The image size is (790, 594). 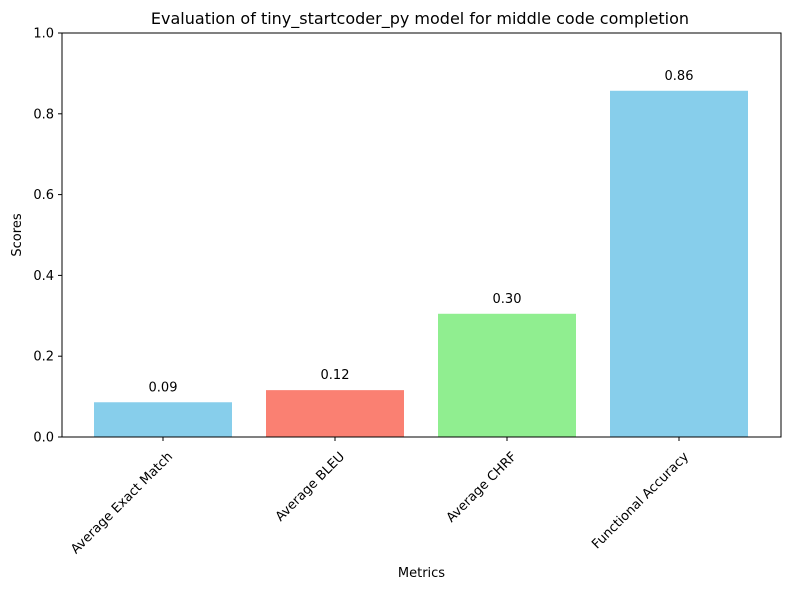 What do you see at coordinates (43, 195) in the screenshot?
I see `y-tick-label: 0.6` at bounding box center [43, 195].